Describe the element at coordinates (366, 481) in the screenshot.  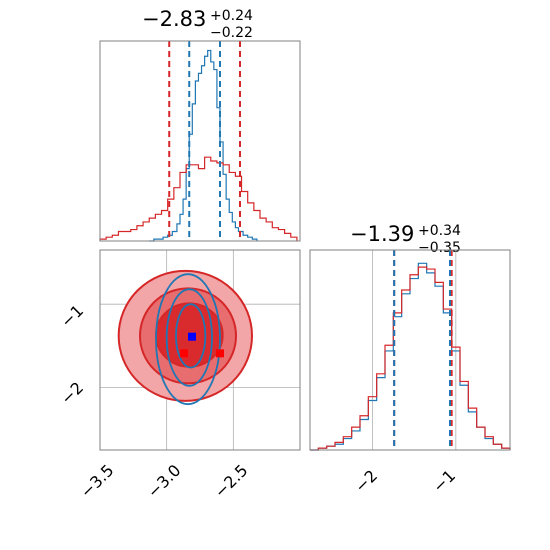
I see `xtick-label-bottom-right-0: −2` at that location.